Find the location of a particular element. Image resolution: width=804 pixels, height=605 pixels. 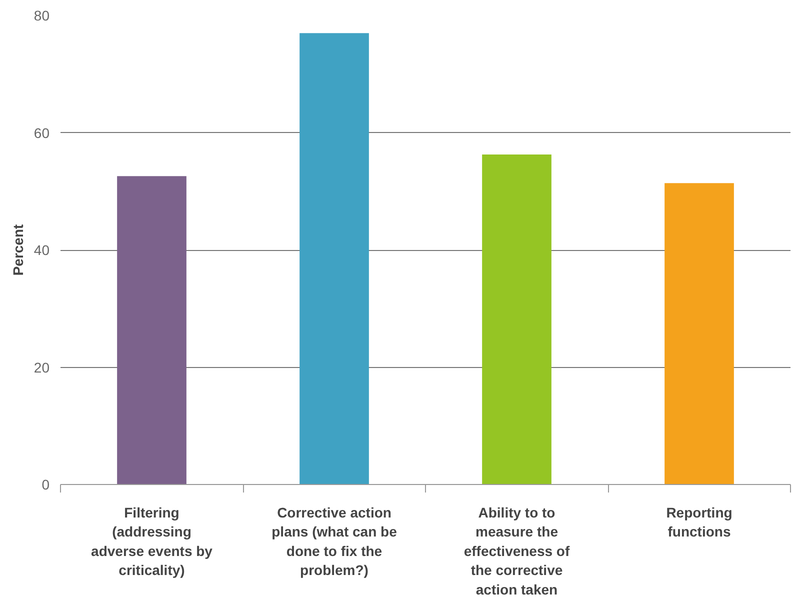

y-axis-title: Percent is located at coordinates (18, 250).